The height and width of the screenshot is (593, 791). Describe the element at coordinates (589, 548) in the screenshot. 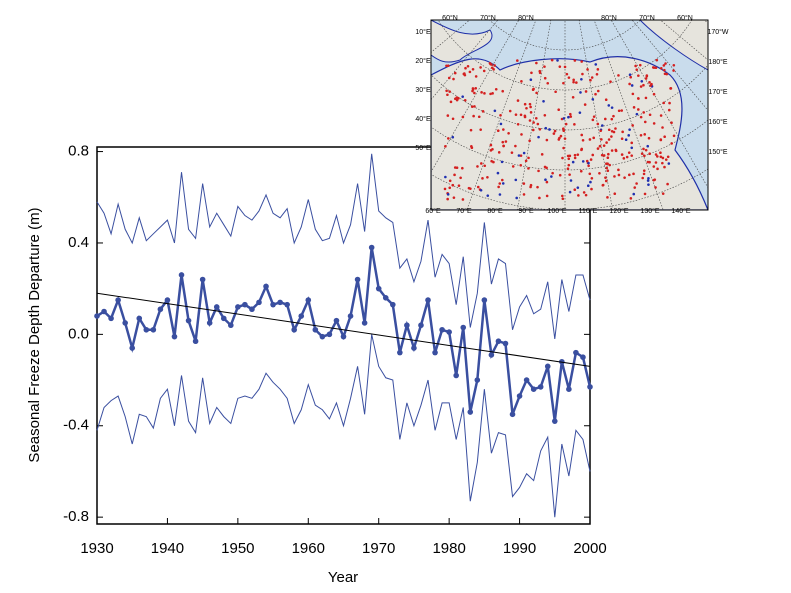

I see `x-tick-label: 2000` at that location.